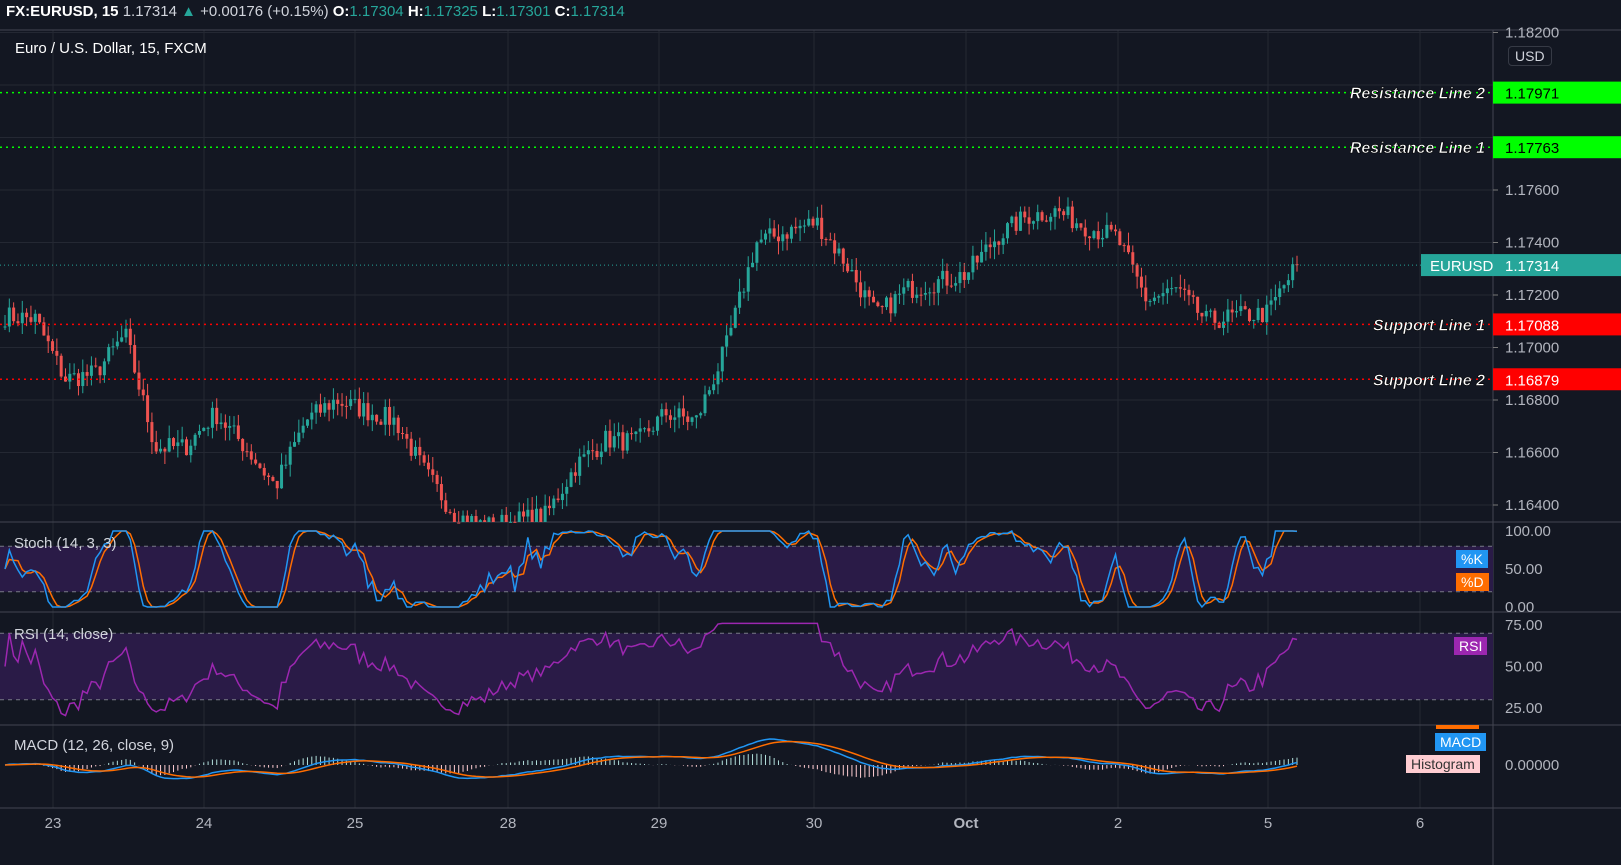 Image resolution: width=1621 pixels, height=865 pixels. I want to click on price-tick-label: 1.16400, so click(1532, 505).